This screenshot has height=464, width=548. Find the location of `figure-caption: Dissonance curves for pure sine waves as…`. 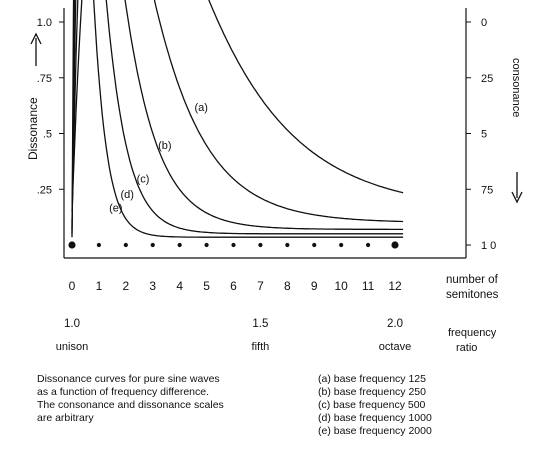

figure-caption: Dissonance curves for pure sine waves as… is located at coordinates (130, 399).